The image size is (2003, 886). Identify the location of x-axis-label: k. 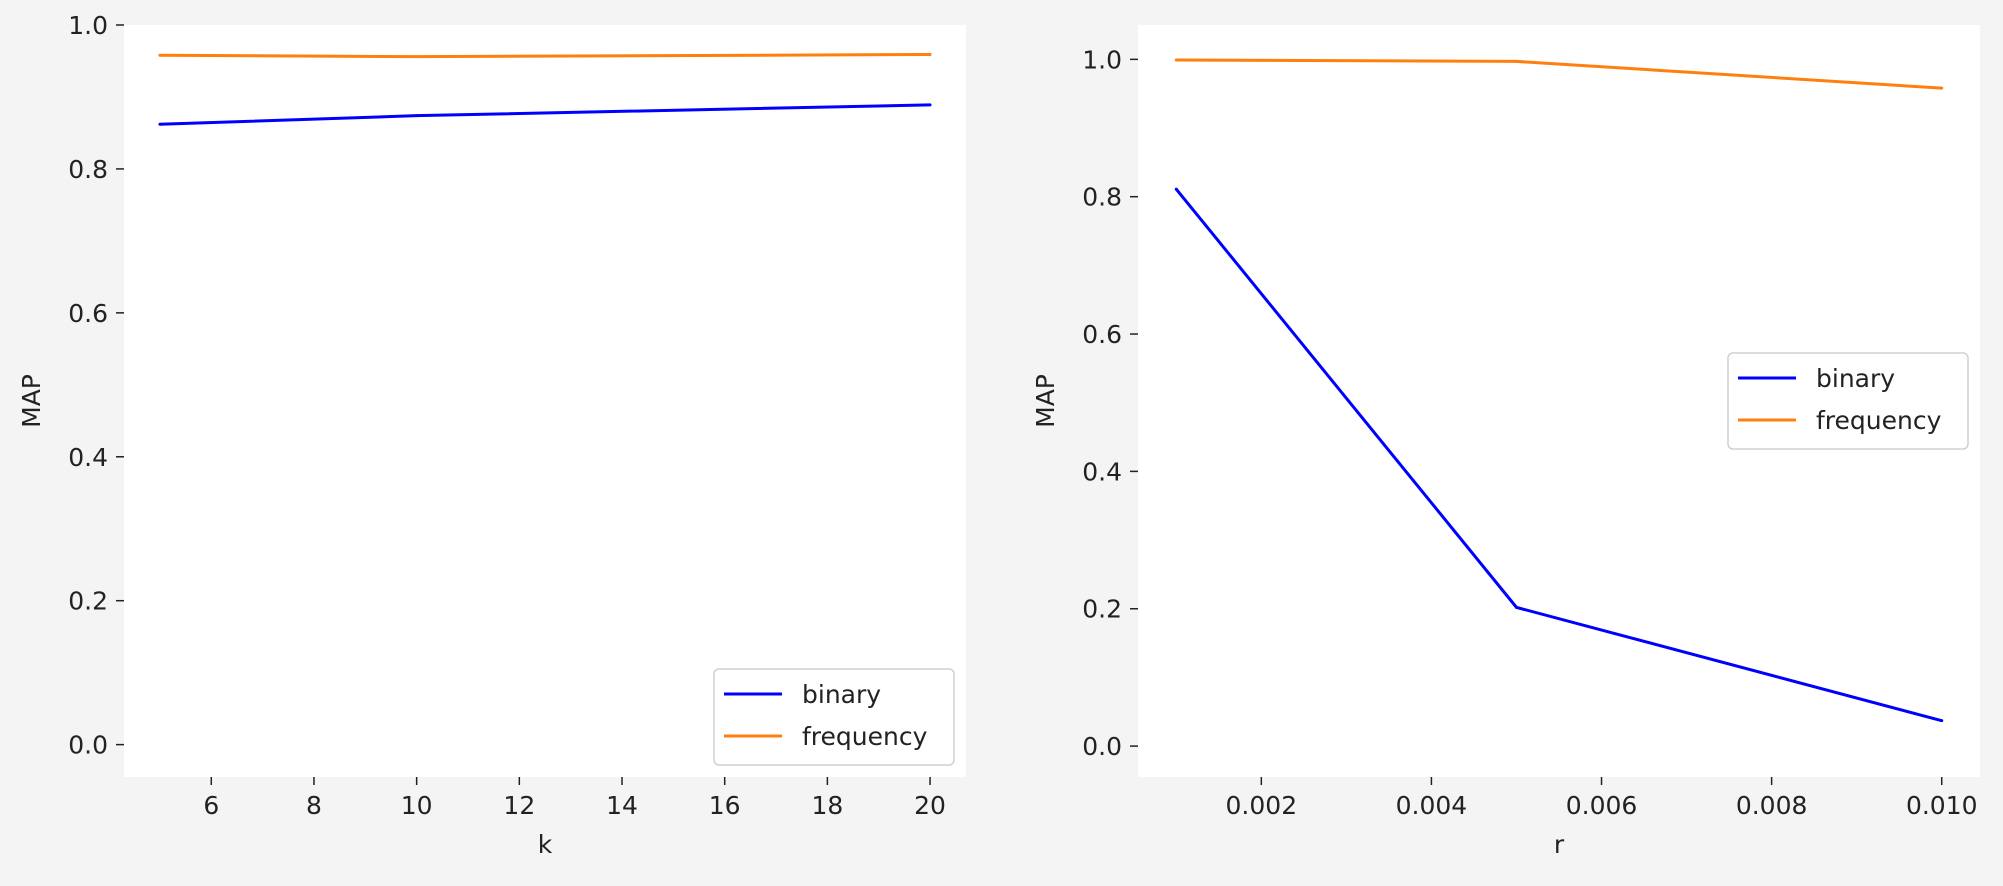
(545, 844).